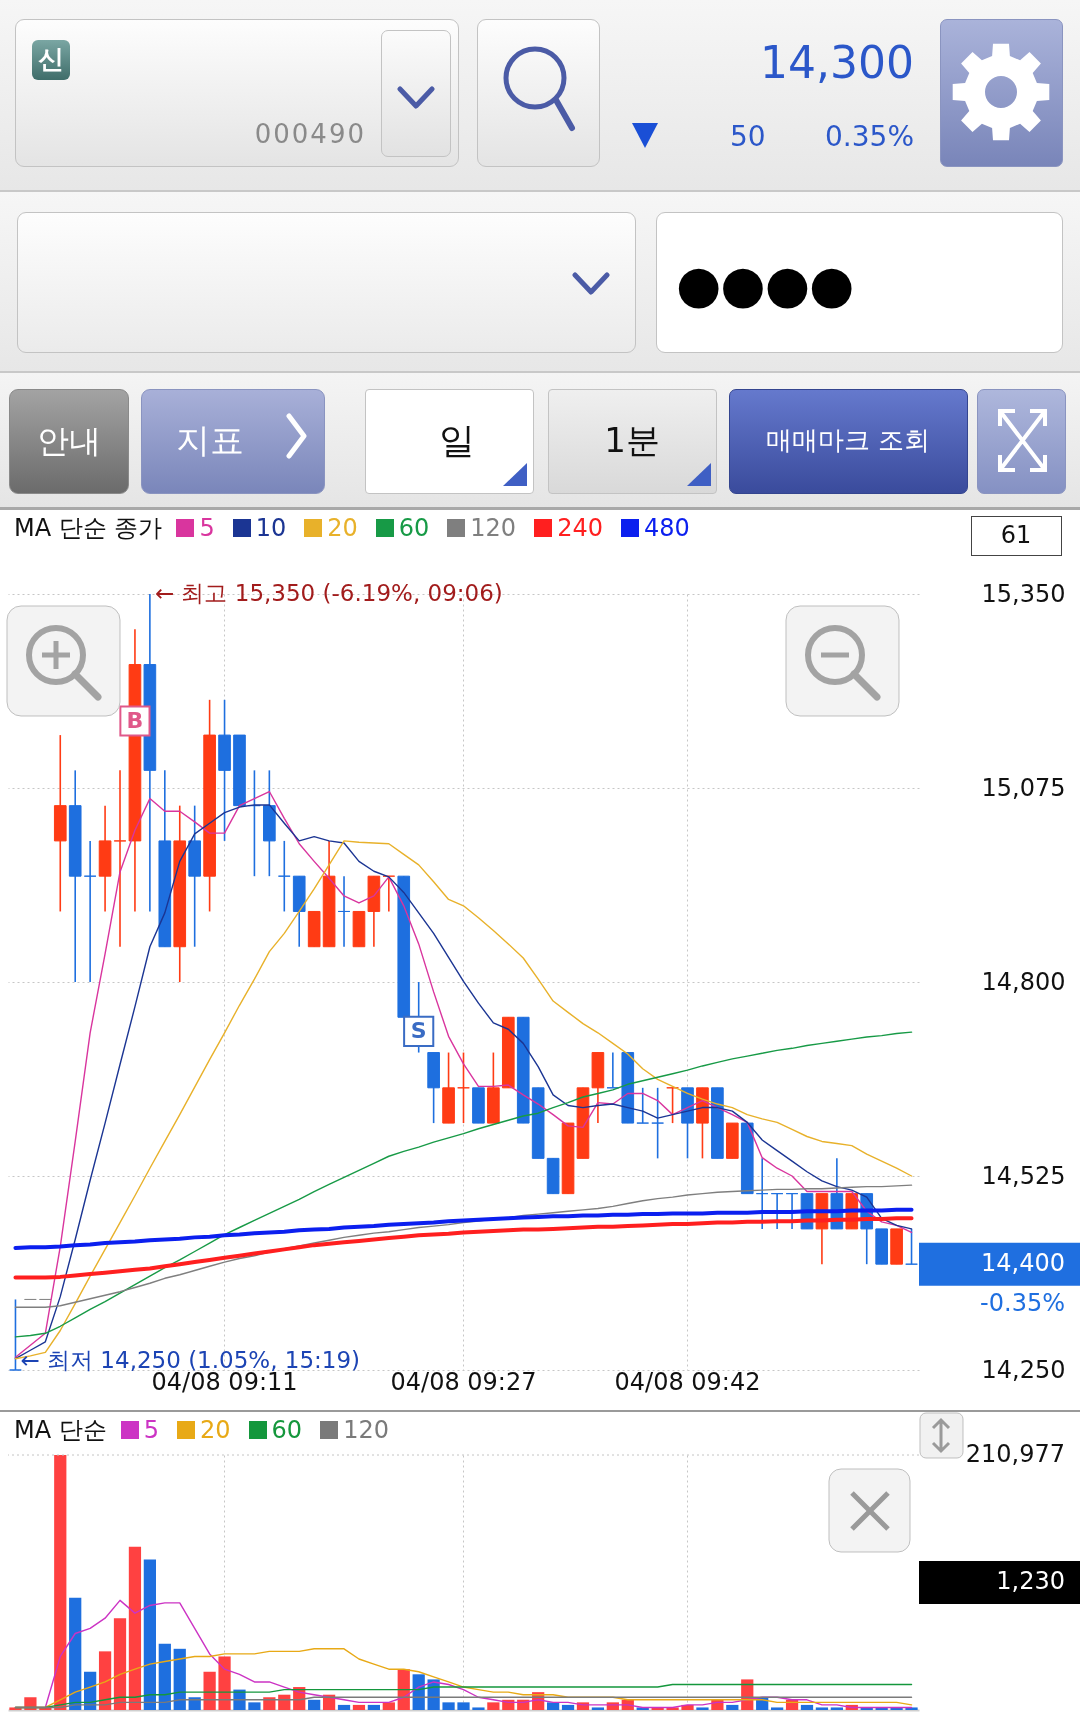 The image size is (1080, 1720). What do you see at coordinates (1023, 593) in the screenshot?
I see `y-tick-label: 15,350` at bounding box center [1023, 593].